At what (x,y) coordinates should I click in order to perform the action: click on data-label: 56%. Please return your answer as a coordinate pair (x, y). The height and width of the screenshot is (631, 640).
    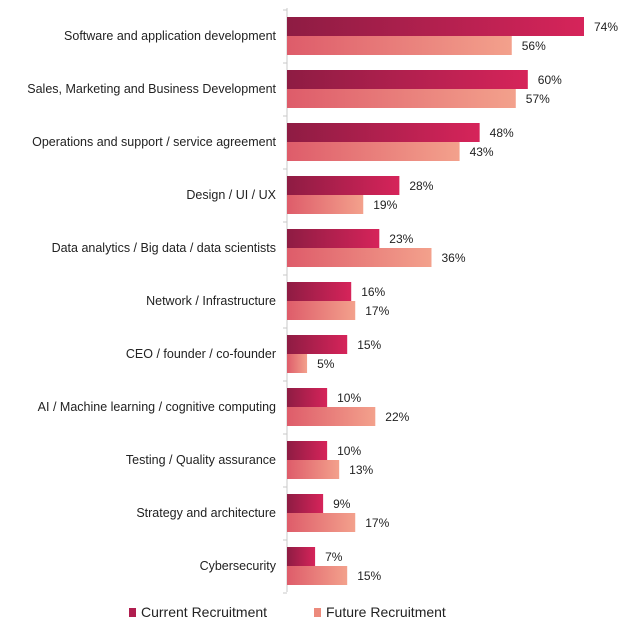
    Looking at the image, I should click on (534, 46).